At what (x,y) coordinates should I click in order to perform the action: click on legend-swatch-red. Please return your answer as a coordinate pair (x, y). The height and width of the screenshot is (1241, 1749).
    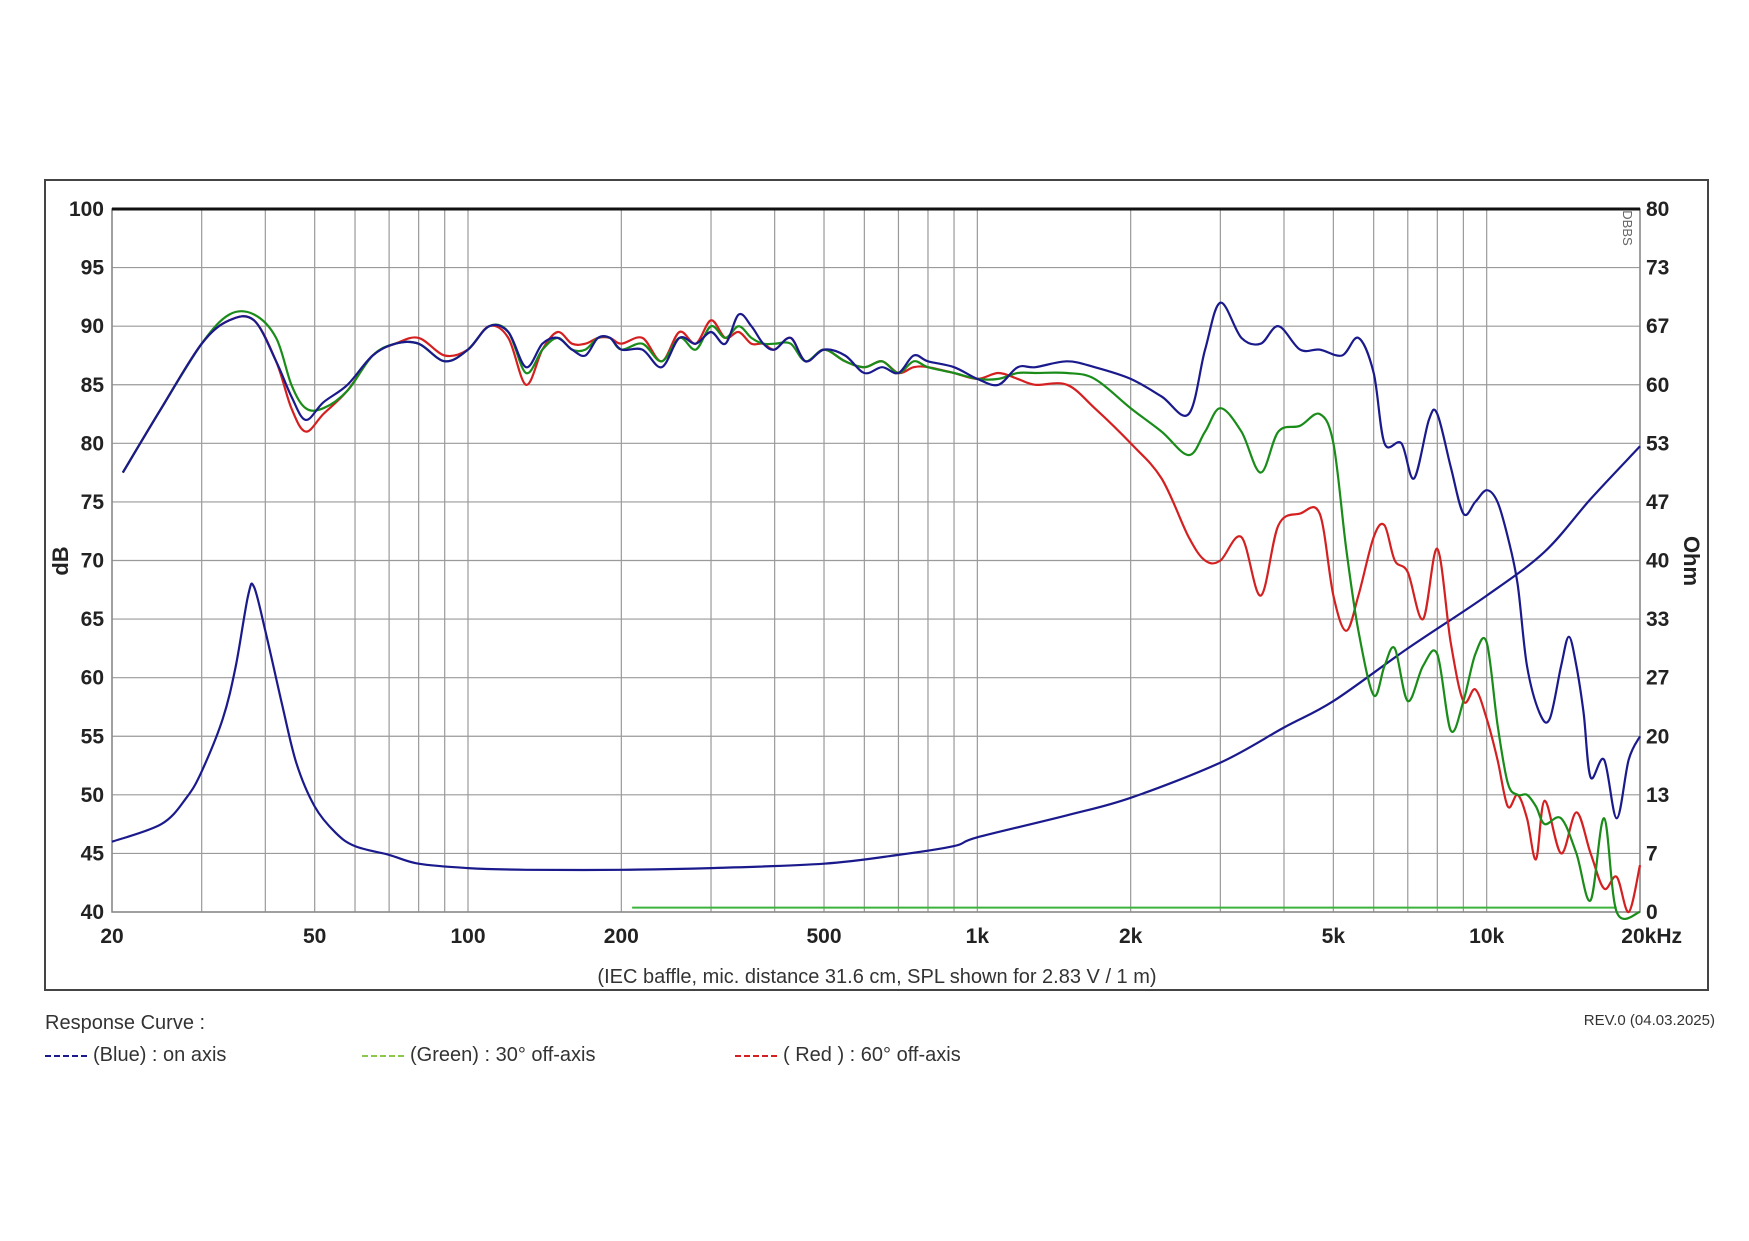
    Looking at the image, I should click on (756, 1055).